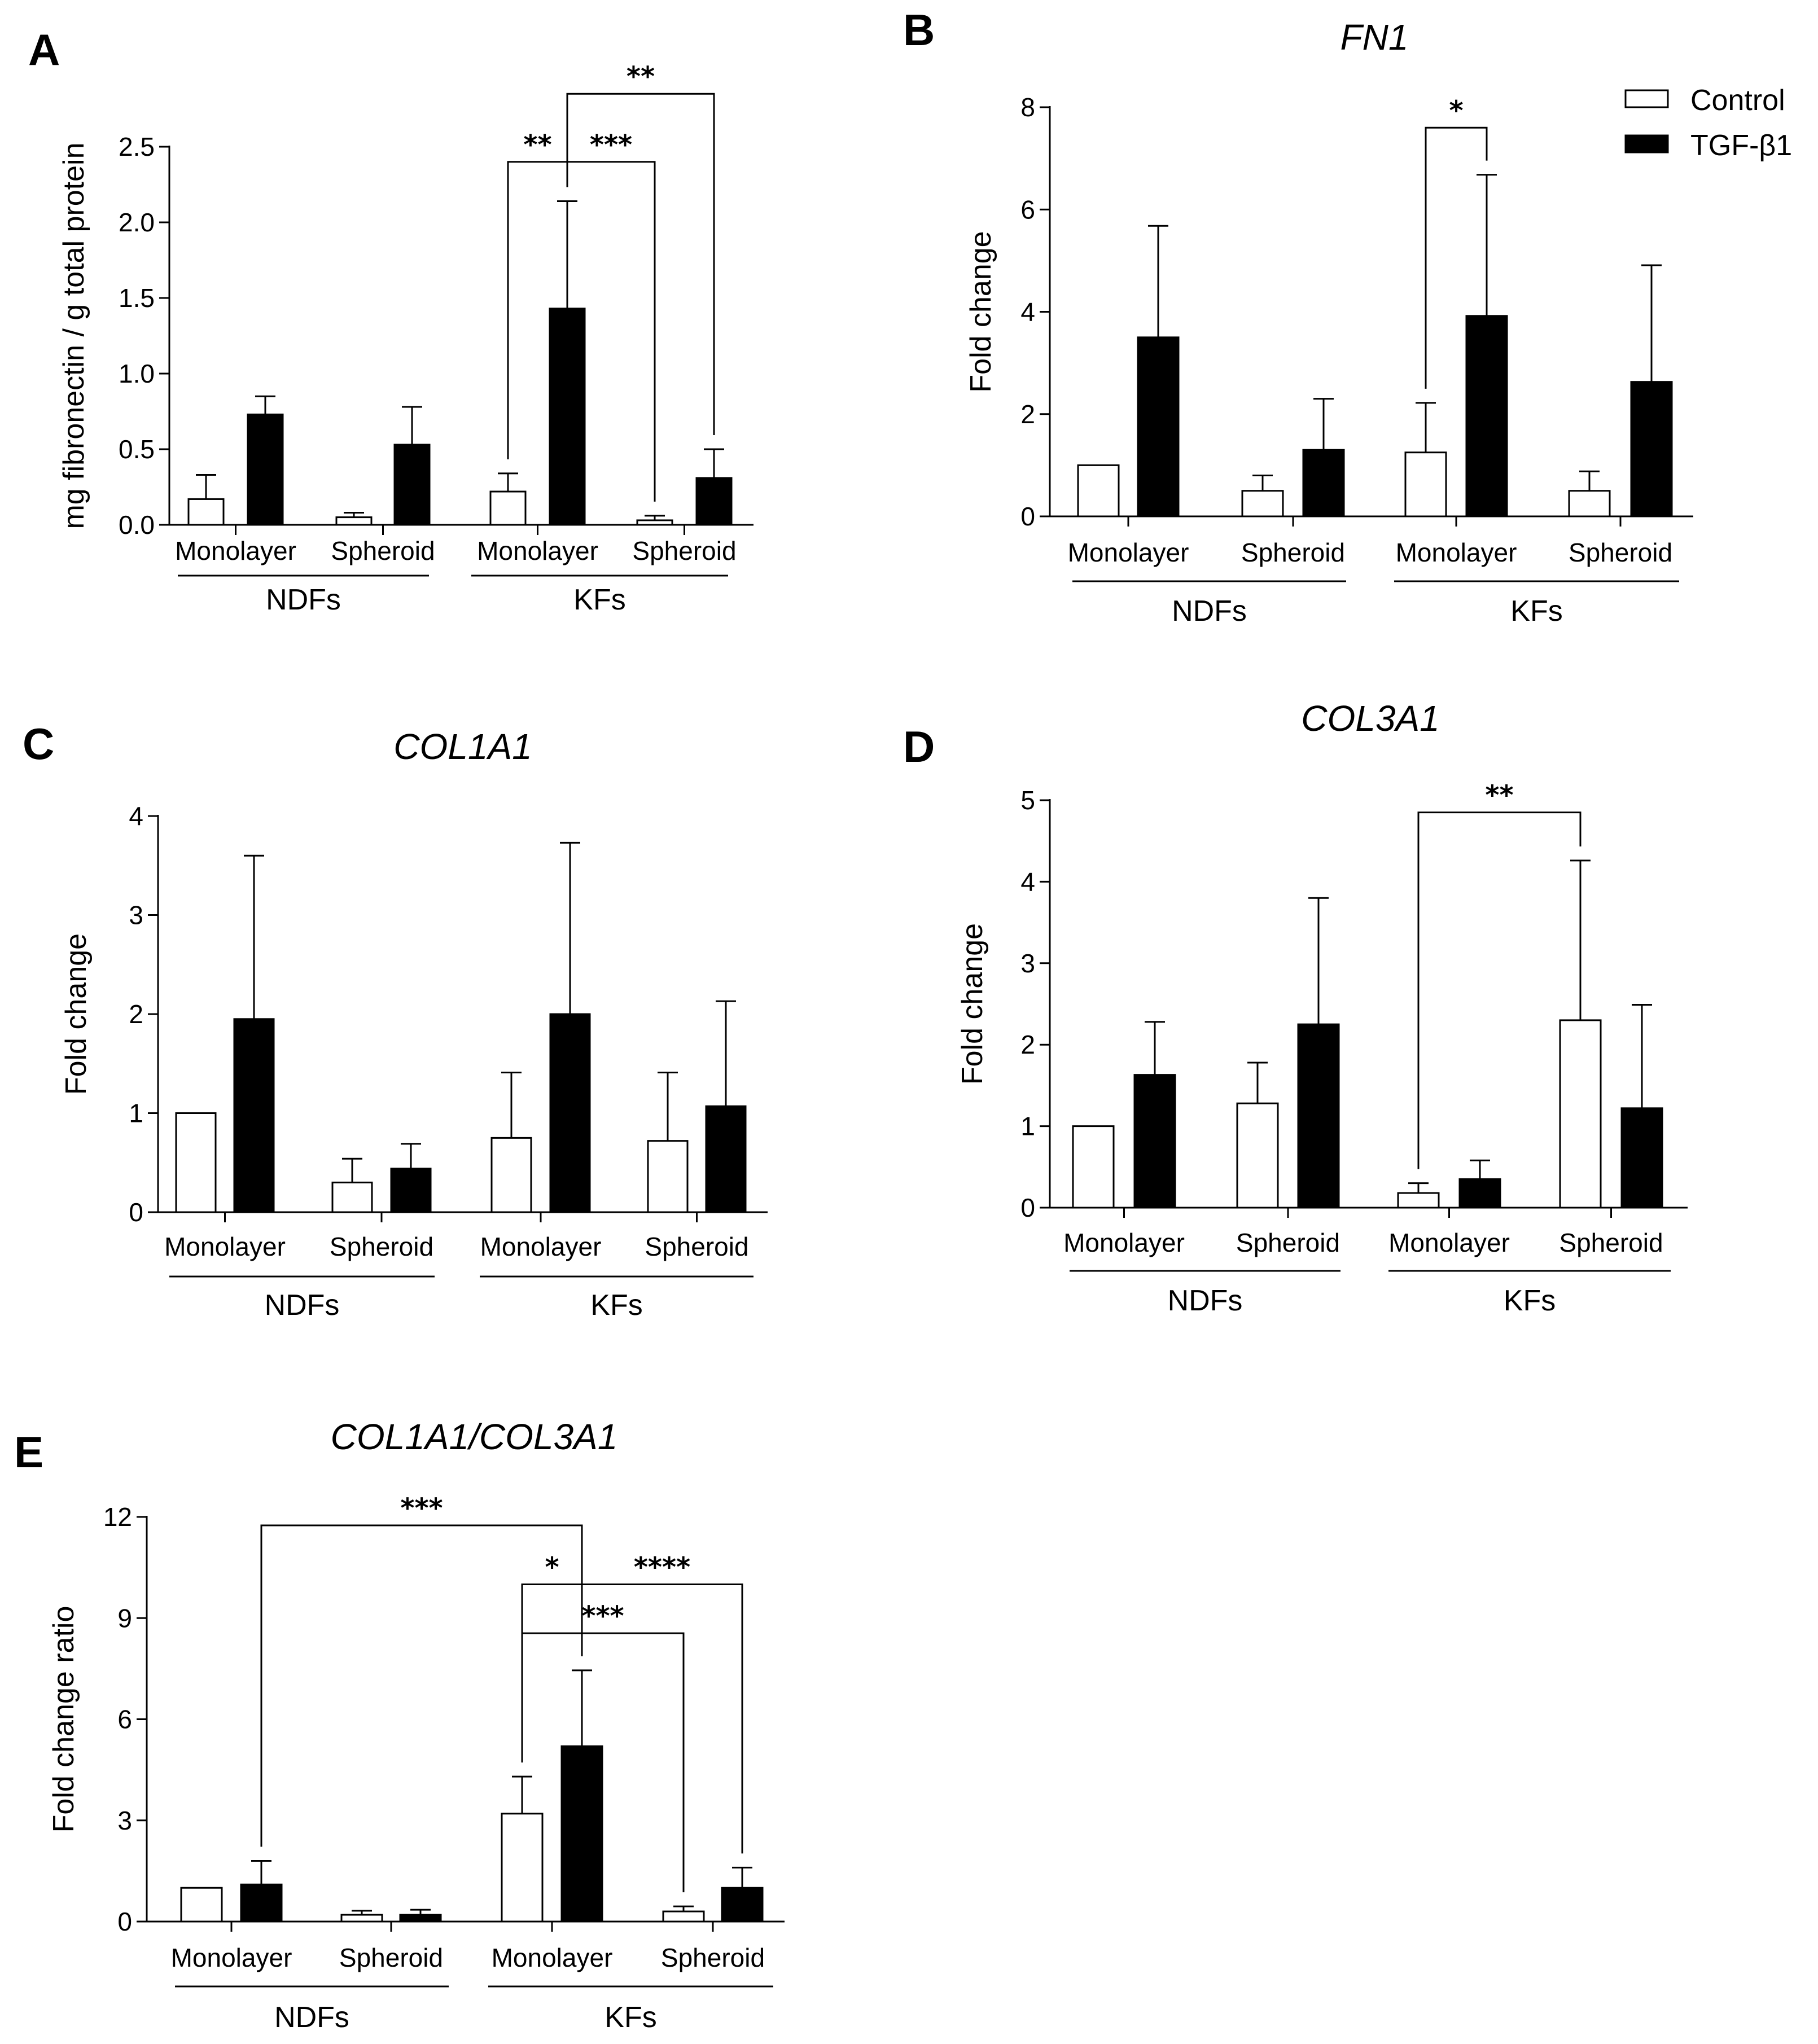 The width and height of the screenshot is (1818, 2044). I want to click on legend: Control TGF-β1, so click(1708, 123).